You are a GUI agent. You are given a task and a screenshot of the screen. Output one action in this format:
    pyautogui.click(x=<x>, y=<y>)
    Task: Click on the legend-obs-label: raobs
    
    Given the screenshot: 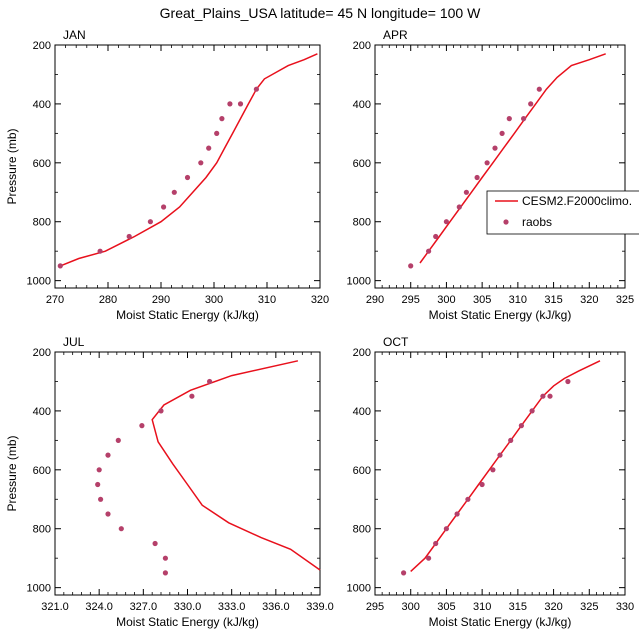 What is the action you would take?
    pyautogui.click(x=537, y=222)
    